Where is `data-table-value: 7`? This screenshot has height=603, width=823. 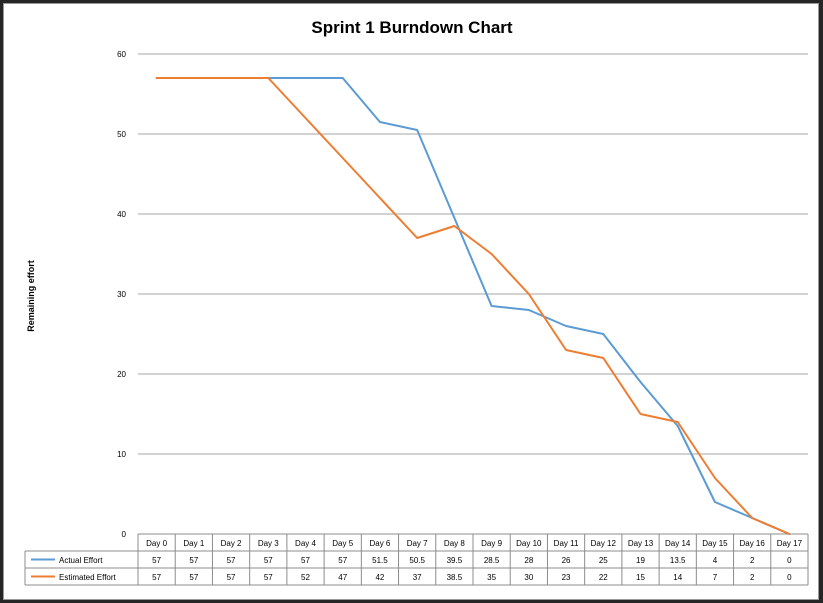
data-table-value: 7 is located at coordinates (715, 577).